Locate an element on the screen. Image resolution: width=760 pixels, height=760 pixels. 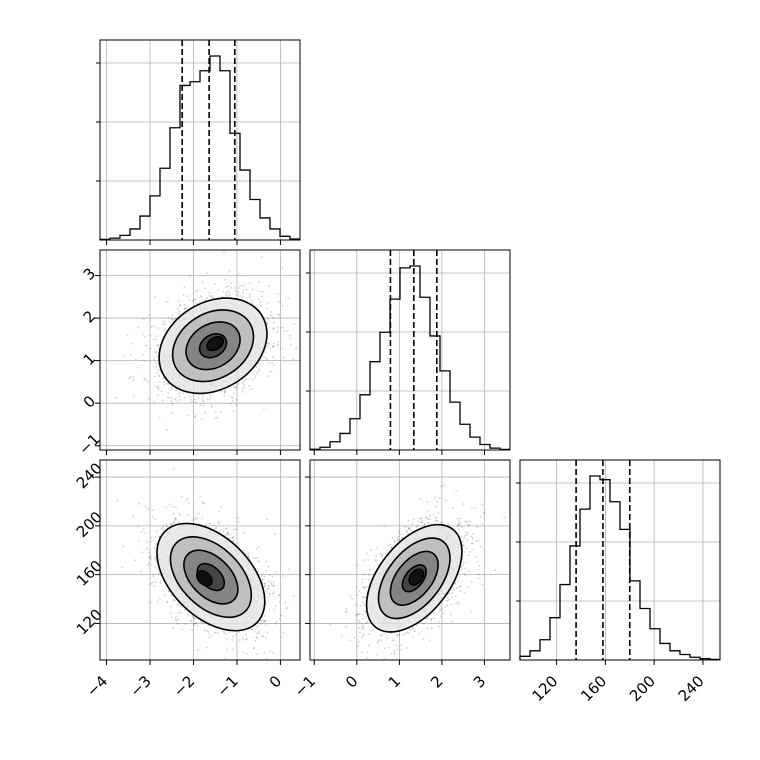
y-tick-label: 160 is located at coordinates (89, 573).